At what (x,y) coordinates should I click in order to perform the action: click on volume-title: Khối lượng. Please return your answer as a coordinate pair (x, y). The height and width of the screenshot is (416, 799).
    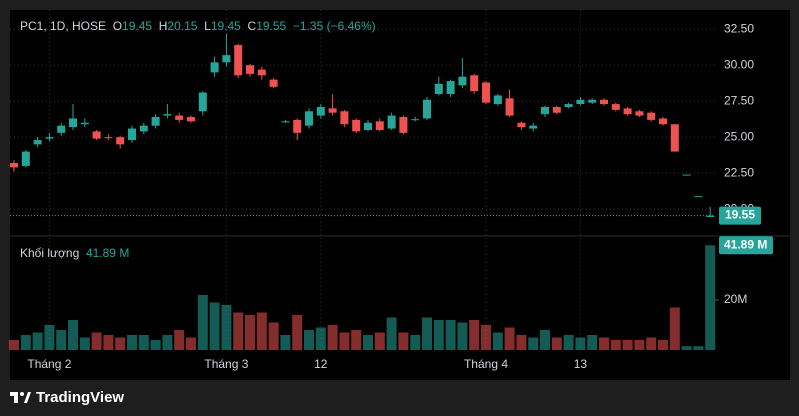
    Looking at the image, I should click on (50, 253).